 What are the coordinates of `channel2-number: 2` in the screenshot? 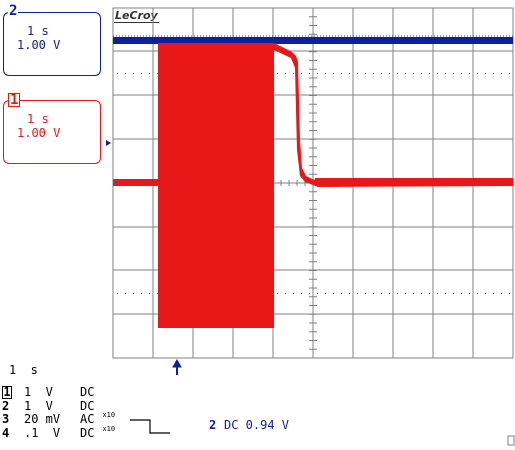 It's located at (13, 11).